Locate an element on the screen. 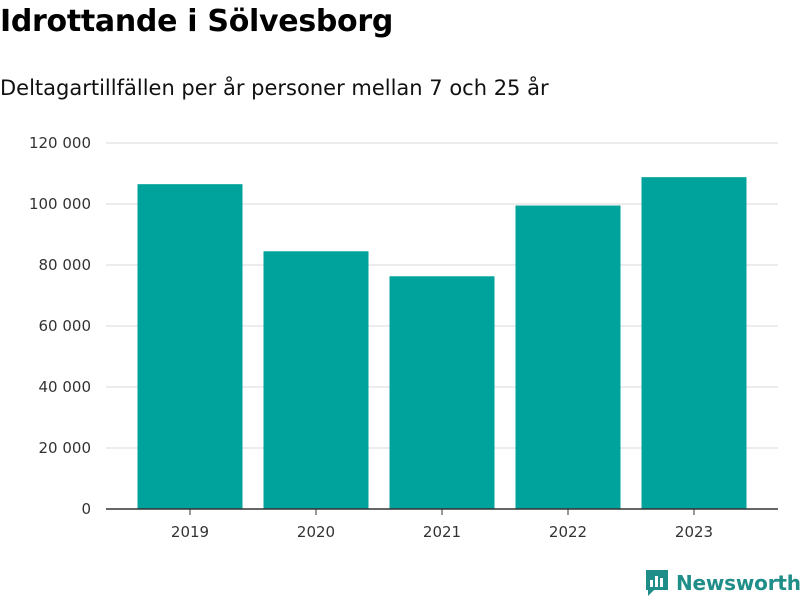  bar-2021 is located at coordinates (442, 392).